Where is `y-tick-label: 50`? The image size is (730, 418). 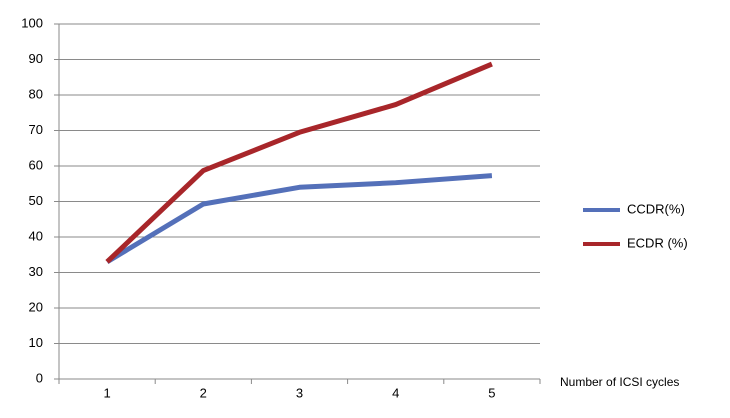
y-tick-label: 50 is located at coordinates (36, 200).